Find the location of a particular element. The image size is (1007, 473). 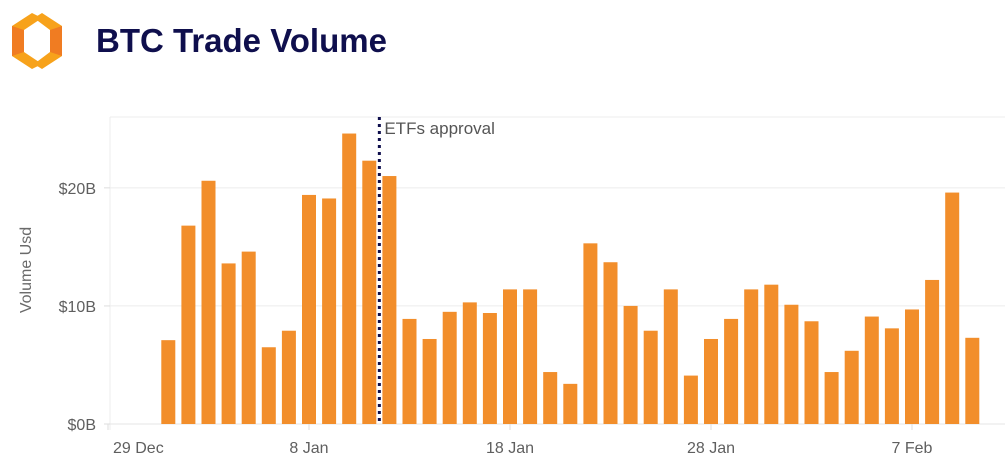

page-title: BTC Trade Volume is located at coordinates (241, 40).